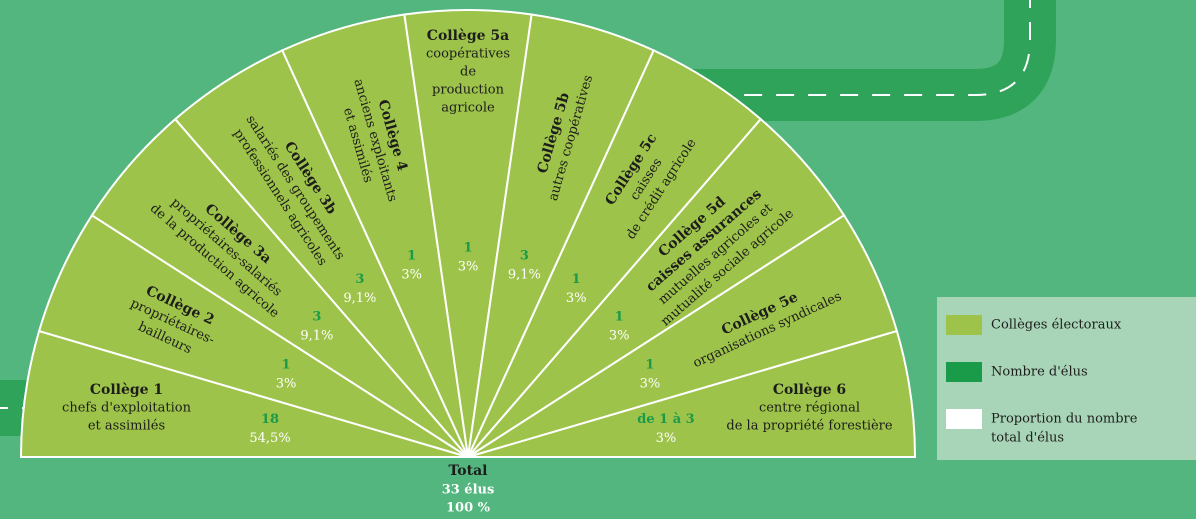 The width and height of the screenshot is (1196, 519). What do you see at coordinates (126, 390) in the screenshot?
I see `sector-title: Collège 1` at bounding box center [126, 390].